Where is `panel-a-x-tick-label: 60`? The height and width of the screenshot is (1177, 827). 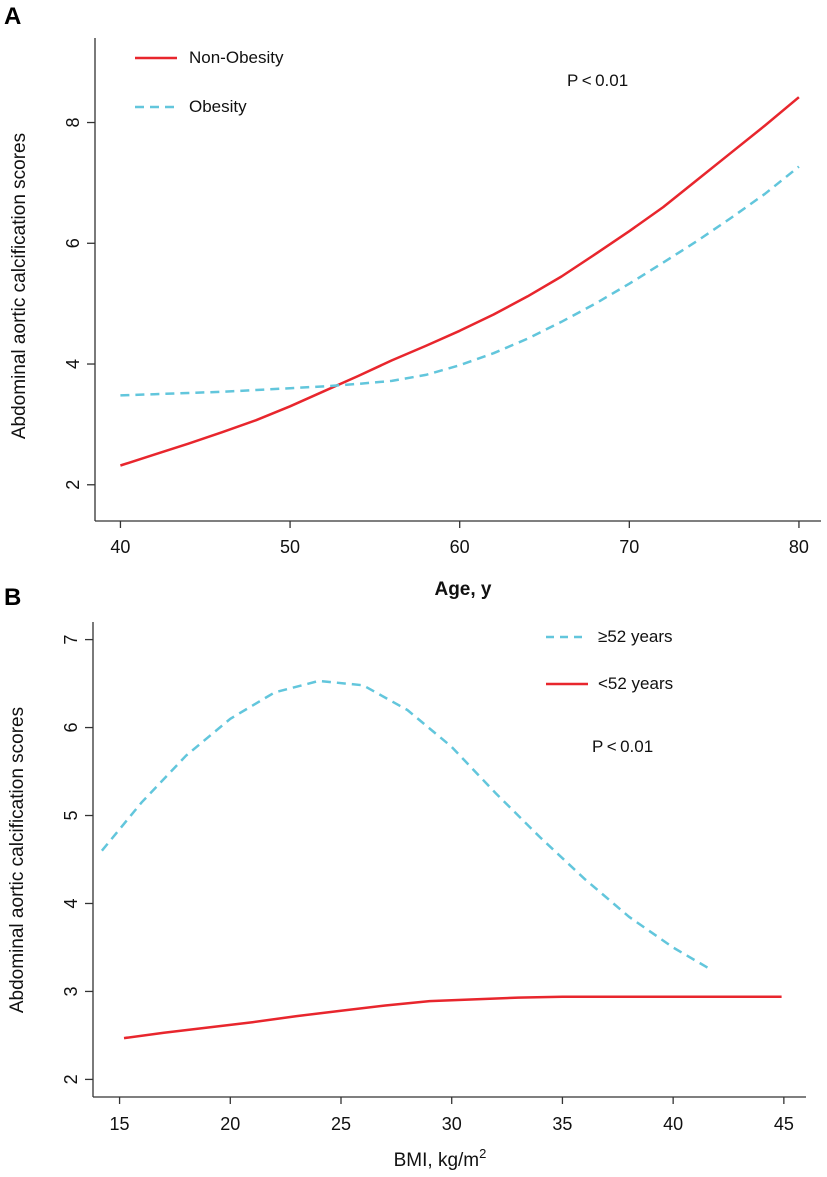
panel-a-x-tick-label: 60 is located at coordinates (460, 547).